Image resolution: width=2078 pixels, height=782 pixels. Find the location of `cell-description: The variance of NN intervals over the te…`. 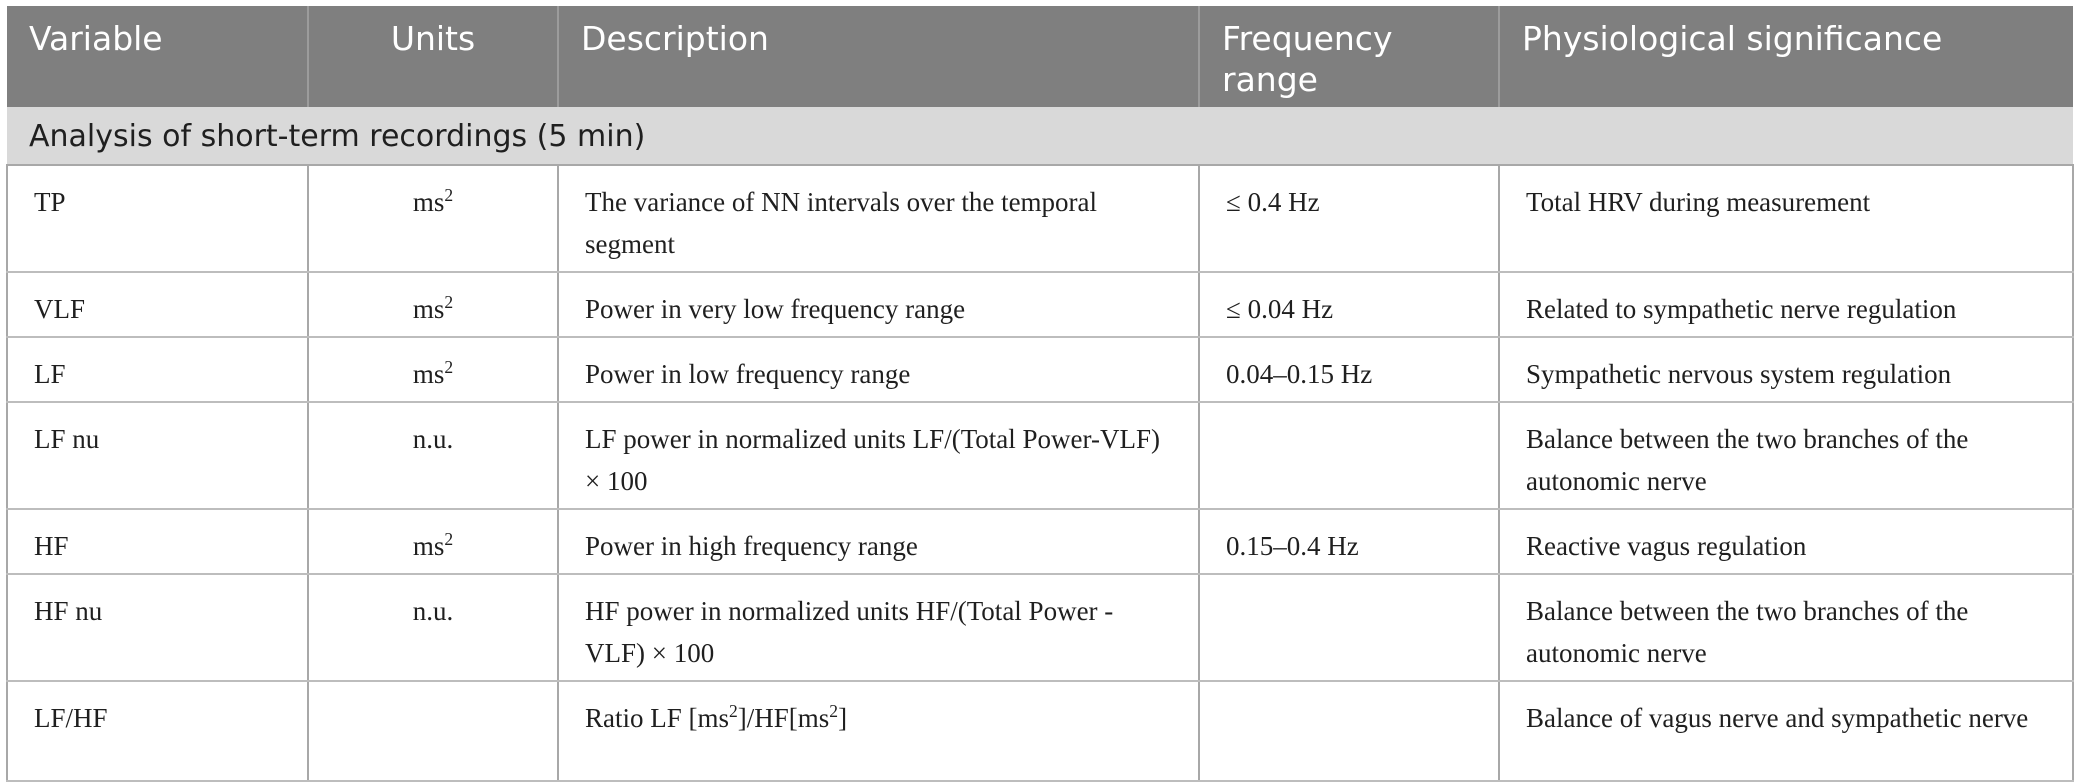

cell-description: The variance of NN intervals over the te… is located at coordinates (878, 219).